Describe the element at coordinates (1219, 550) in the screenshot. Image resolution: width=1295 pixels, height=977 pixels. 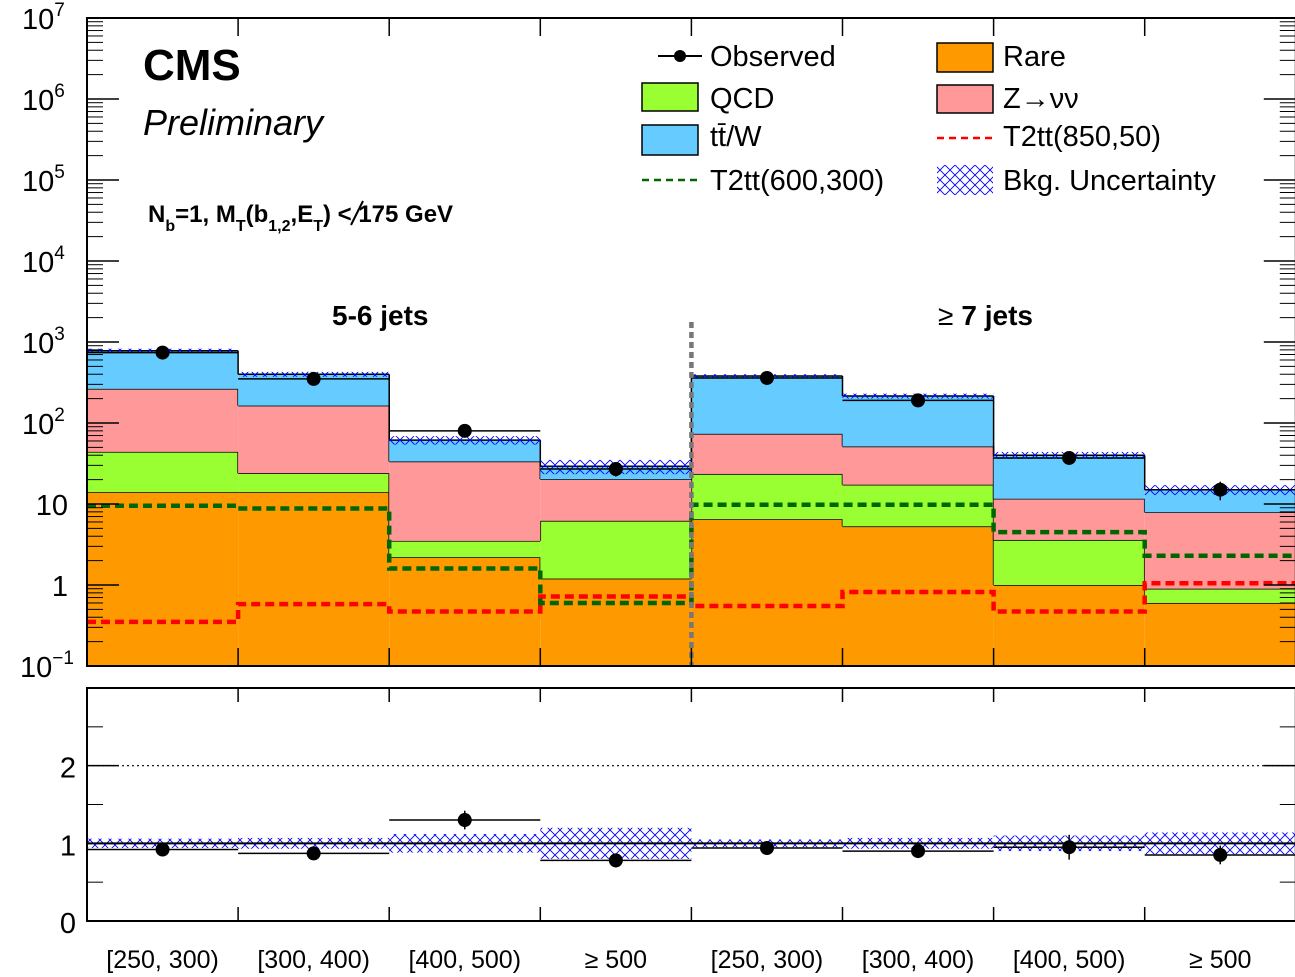
I see `bar-Z→νν-7` at that location.